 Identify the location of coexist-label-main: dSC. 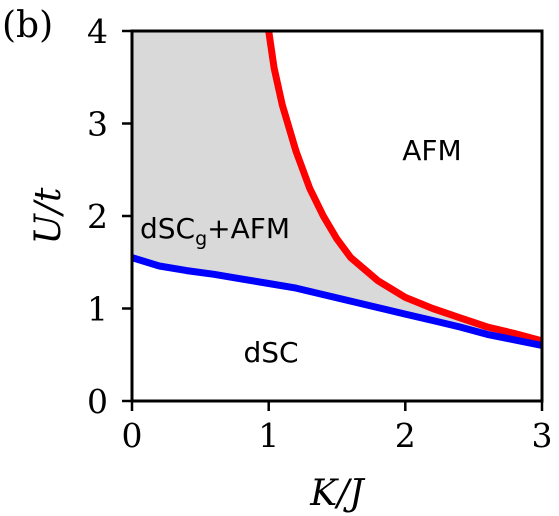
(167, 228).